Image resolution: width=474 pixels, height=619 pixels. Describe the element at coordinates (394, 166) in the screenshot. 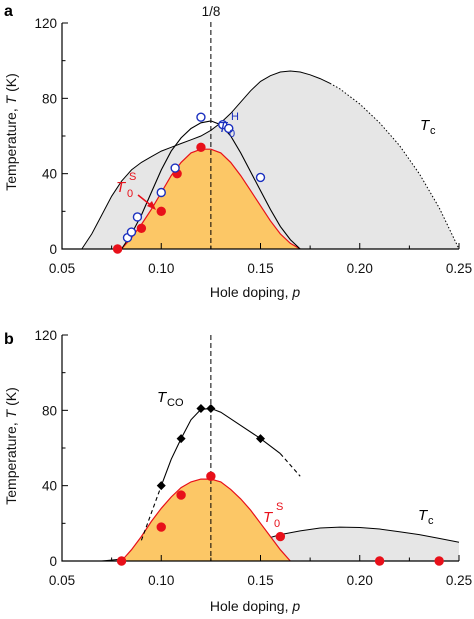

I see `tc-curve-dotted-a` at that location.